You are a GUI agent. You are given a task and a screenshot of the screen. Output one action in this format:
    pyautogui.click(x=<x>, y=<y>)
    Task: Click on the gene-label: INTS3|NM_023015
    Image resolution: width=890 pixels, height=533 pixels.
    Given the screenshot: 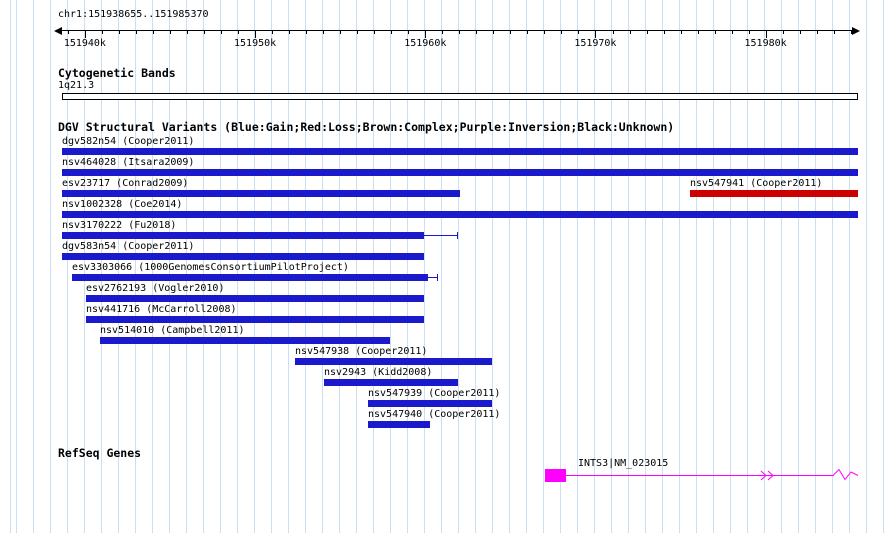 What is the action you would take?
    pyautogui.click(x=623, y=463)
    